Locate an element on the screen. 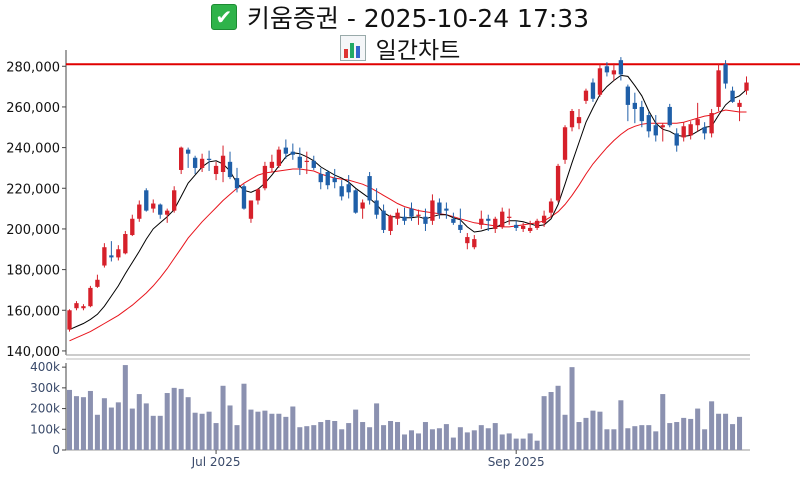 The image size is (800, 500). price-tick-label: 180,000 is located at coordinates (33, 271).